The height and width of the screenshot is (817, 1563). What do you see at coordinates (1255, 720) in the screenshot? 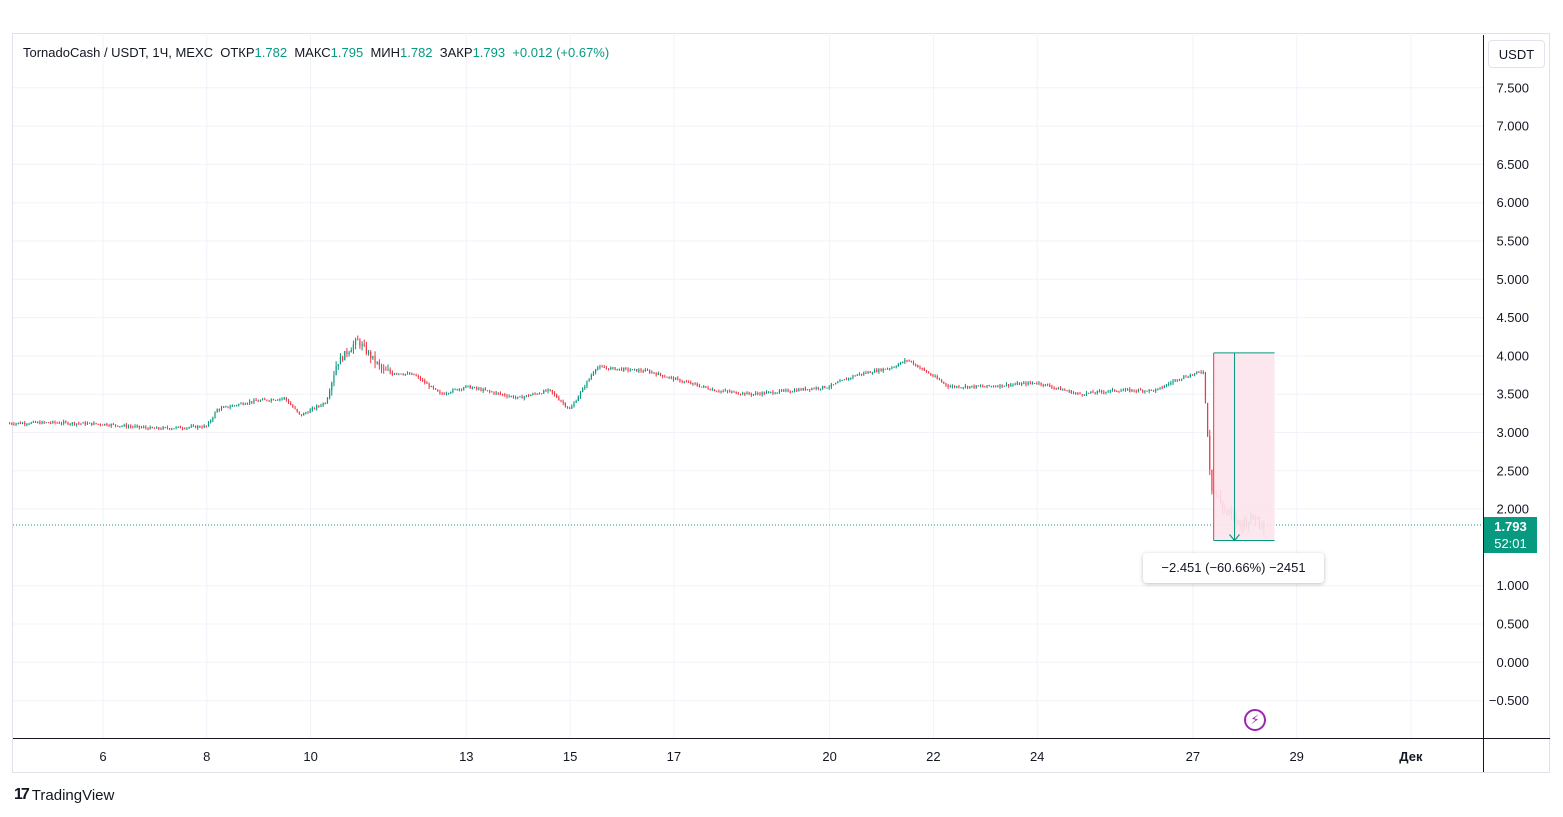
I see `flash-icon: ⚡` at bounding box center [1255, 720].